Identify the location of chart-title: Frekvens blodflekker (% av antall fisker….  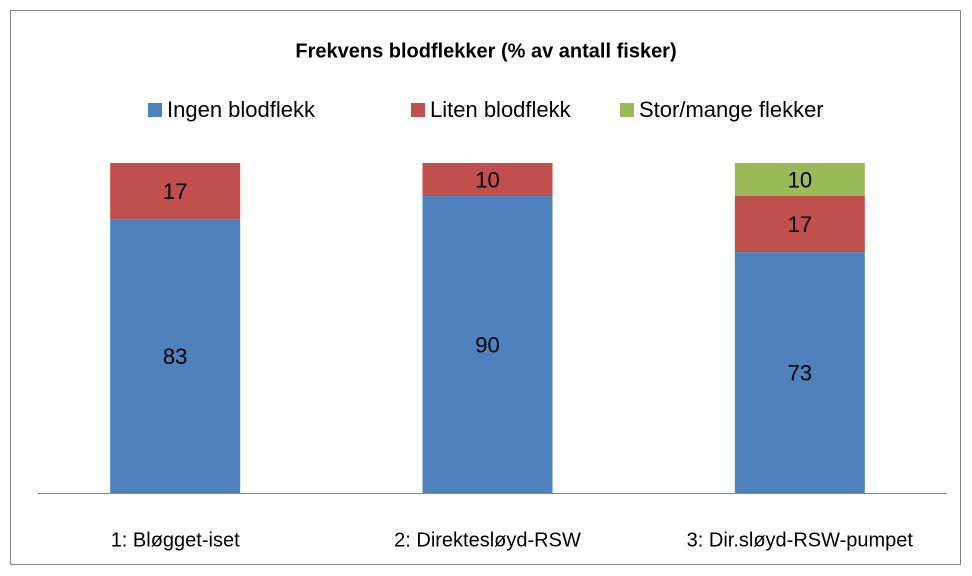
(485, 51).